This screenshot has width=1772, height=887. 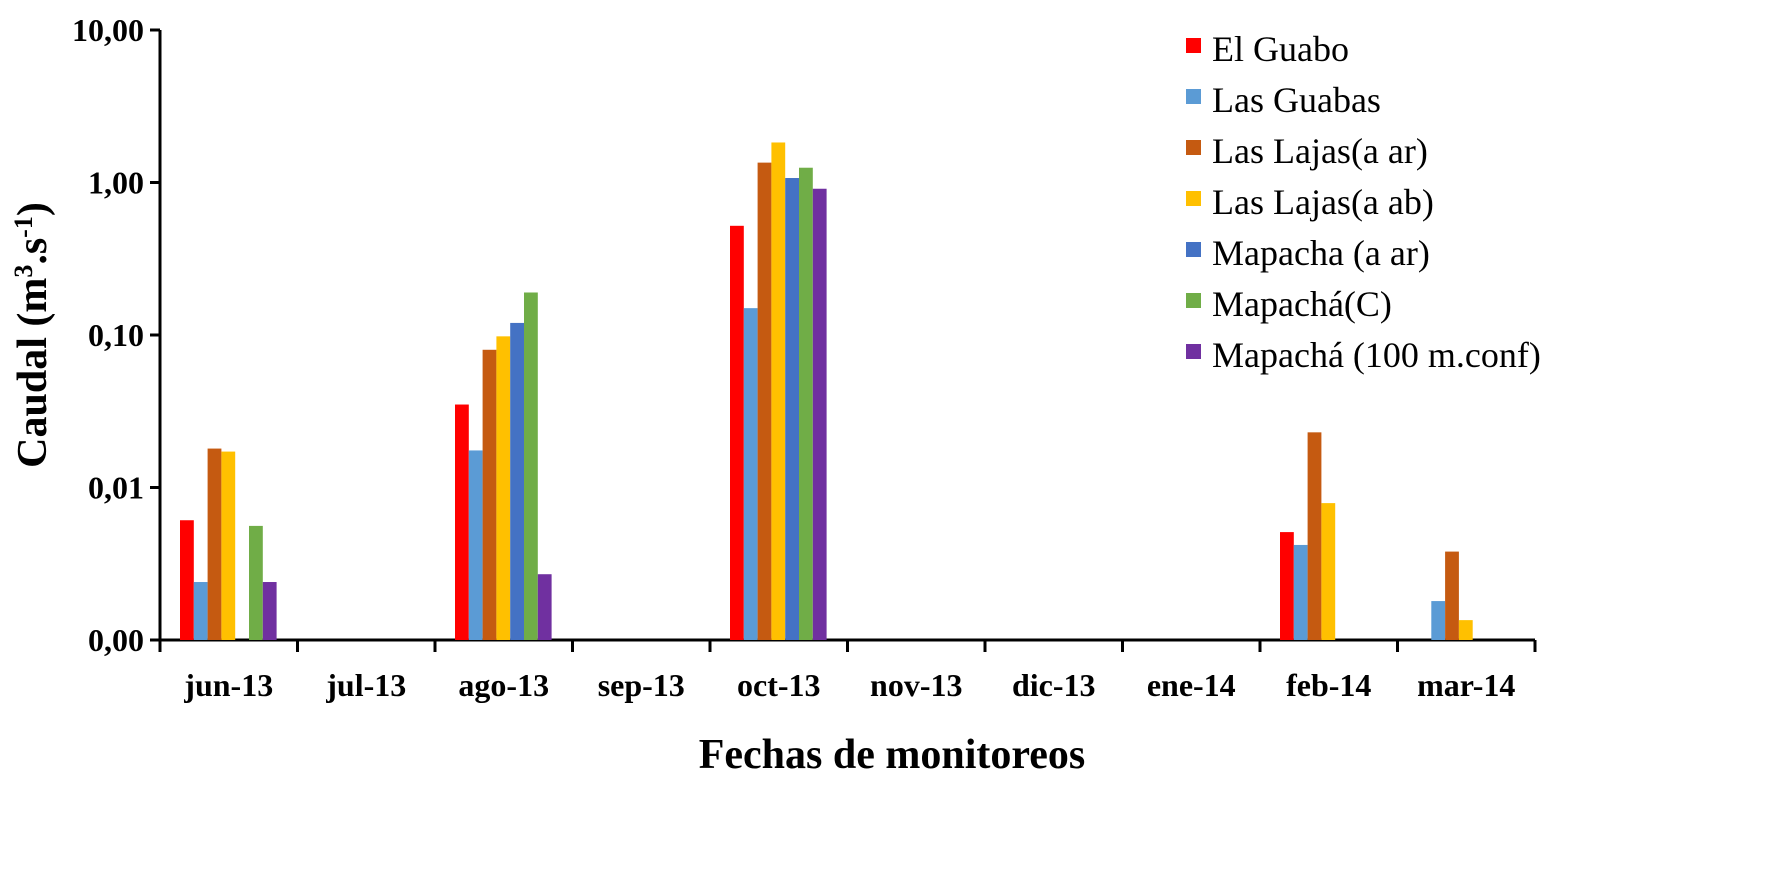 I want to click on x-tick-label: oct-13, so click(x=779, y=685).